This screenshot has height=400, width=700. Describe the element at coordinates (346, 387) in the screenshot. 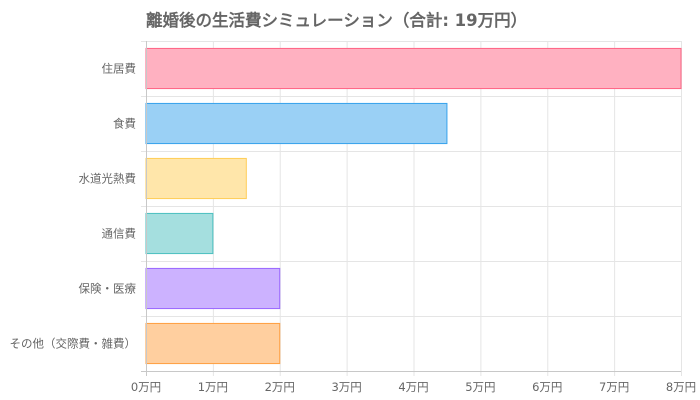

I see `x-tick-label: 3万円` at that location.